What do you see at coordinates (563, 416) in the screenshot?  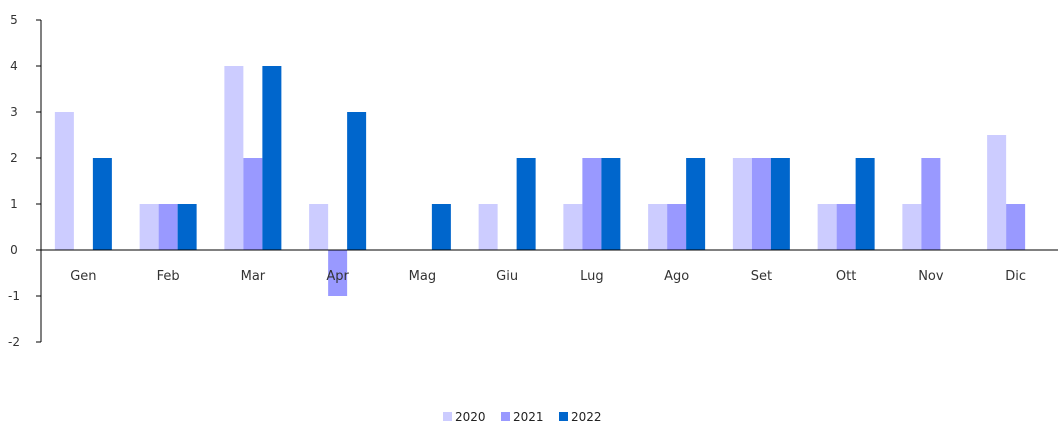 I see `legend-swatch-2022` at bounding box center [563, 416].